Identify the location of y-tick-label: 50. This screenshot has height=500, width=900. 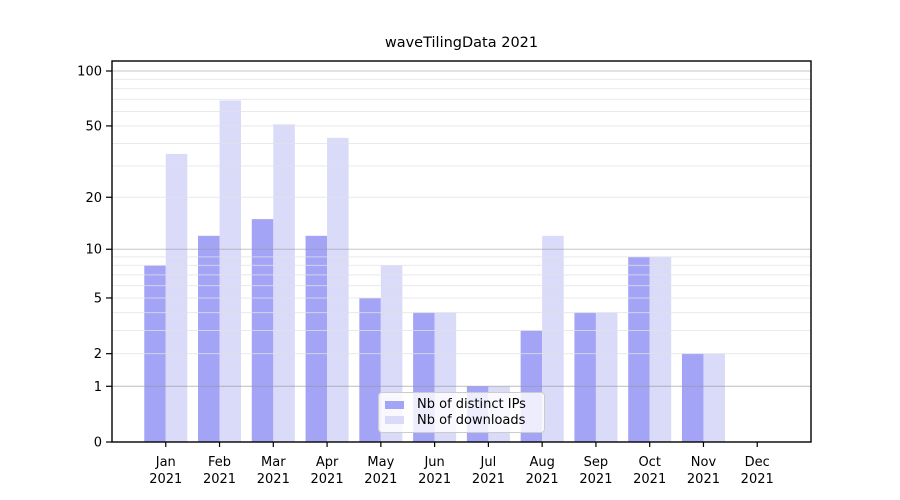
(93, 126).